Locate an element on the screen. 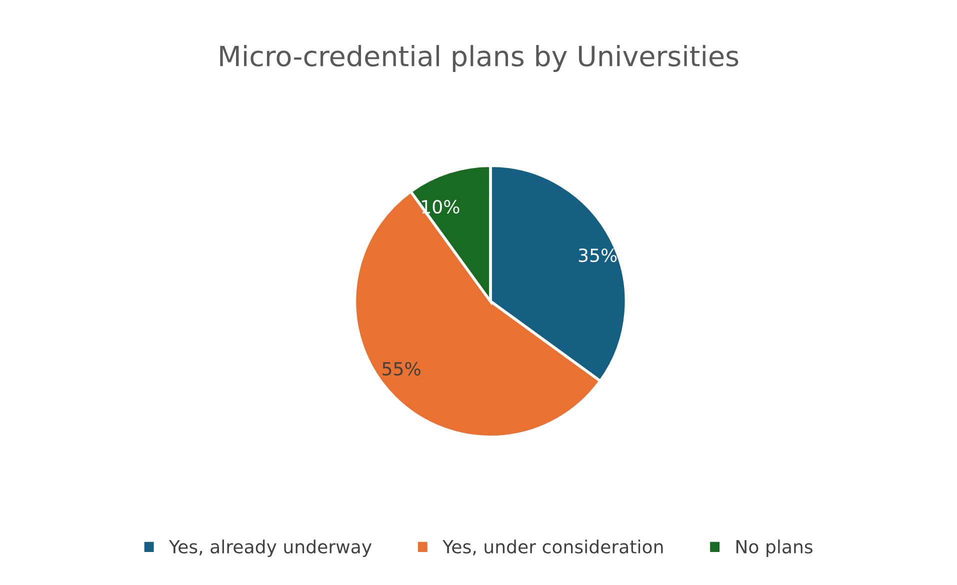  legend-label: Yes, under consideration is located at coordinates (552, 548).